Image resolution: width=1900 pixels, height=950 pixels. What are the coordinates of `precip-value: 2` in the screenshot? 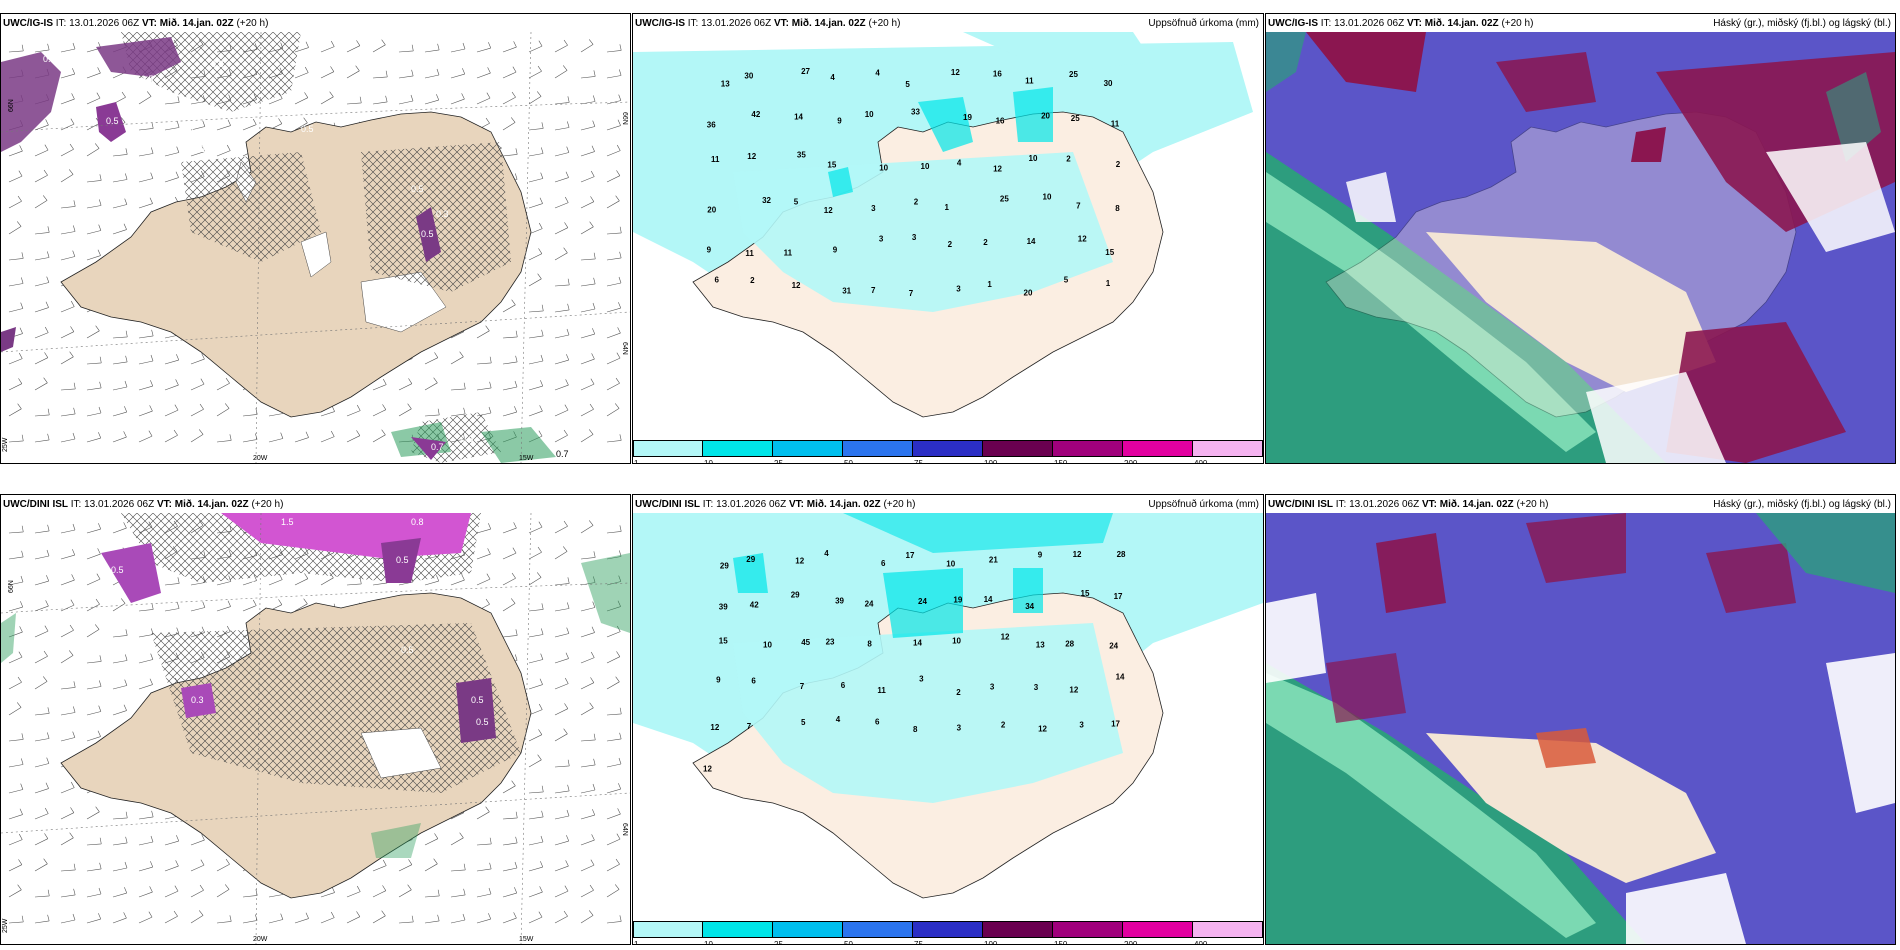 It's located at (958, 692).